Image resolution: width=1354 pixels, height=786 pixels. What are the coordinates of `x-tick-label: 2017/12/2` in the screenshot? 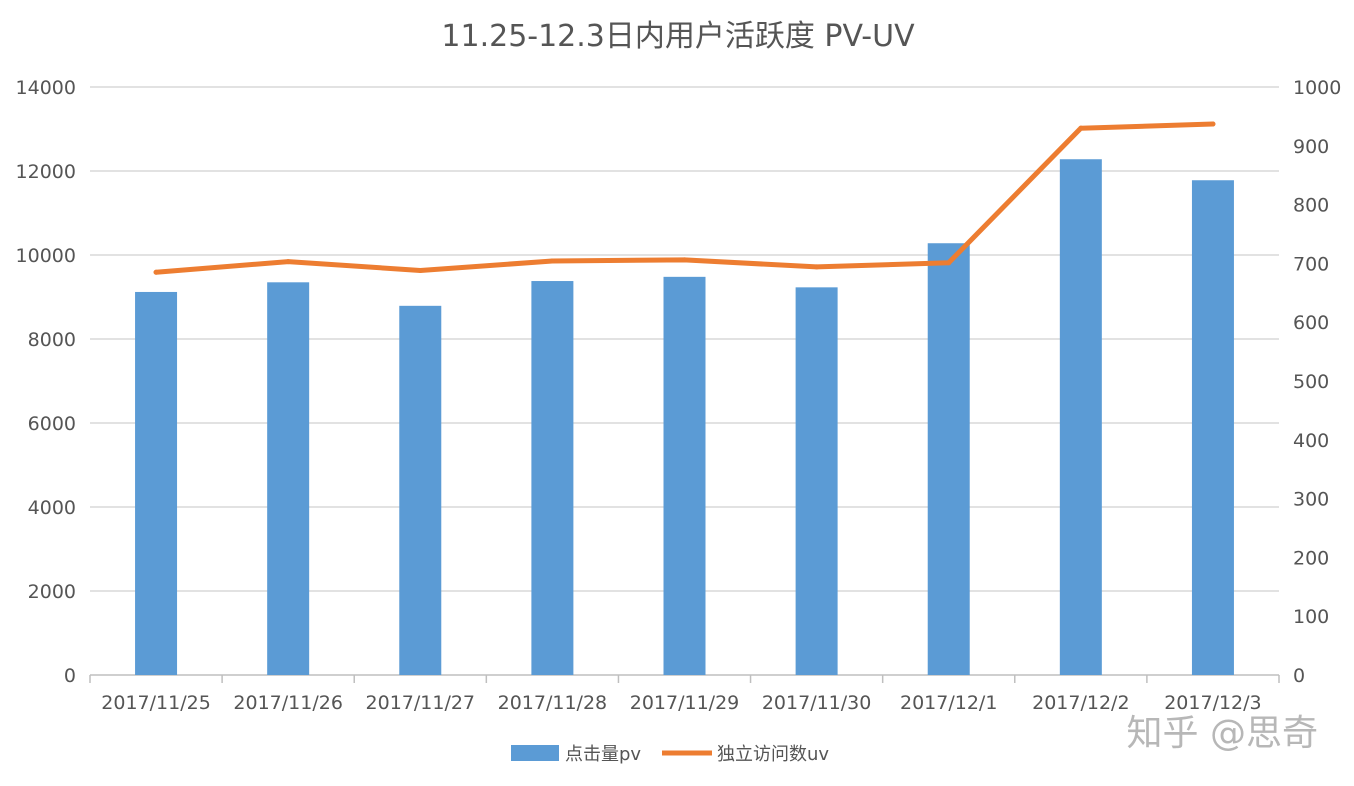 It's located at (1080, 703).